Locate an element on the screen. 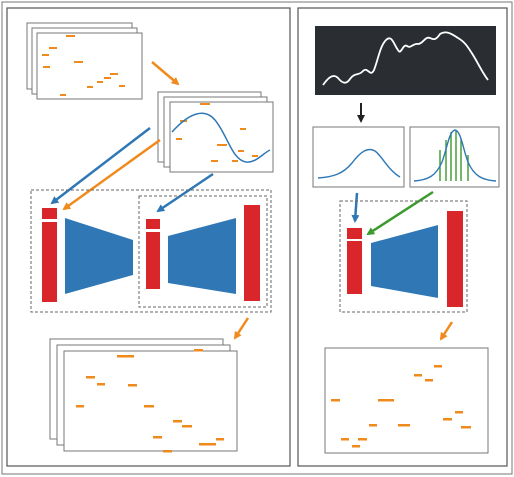 This screenshot has width=514, height=477. left-model is located at coordinates (151, 251).